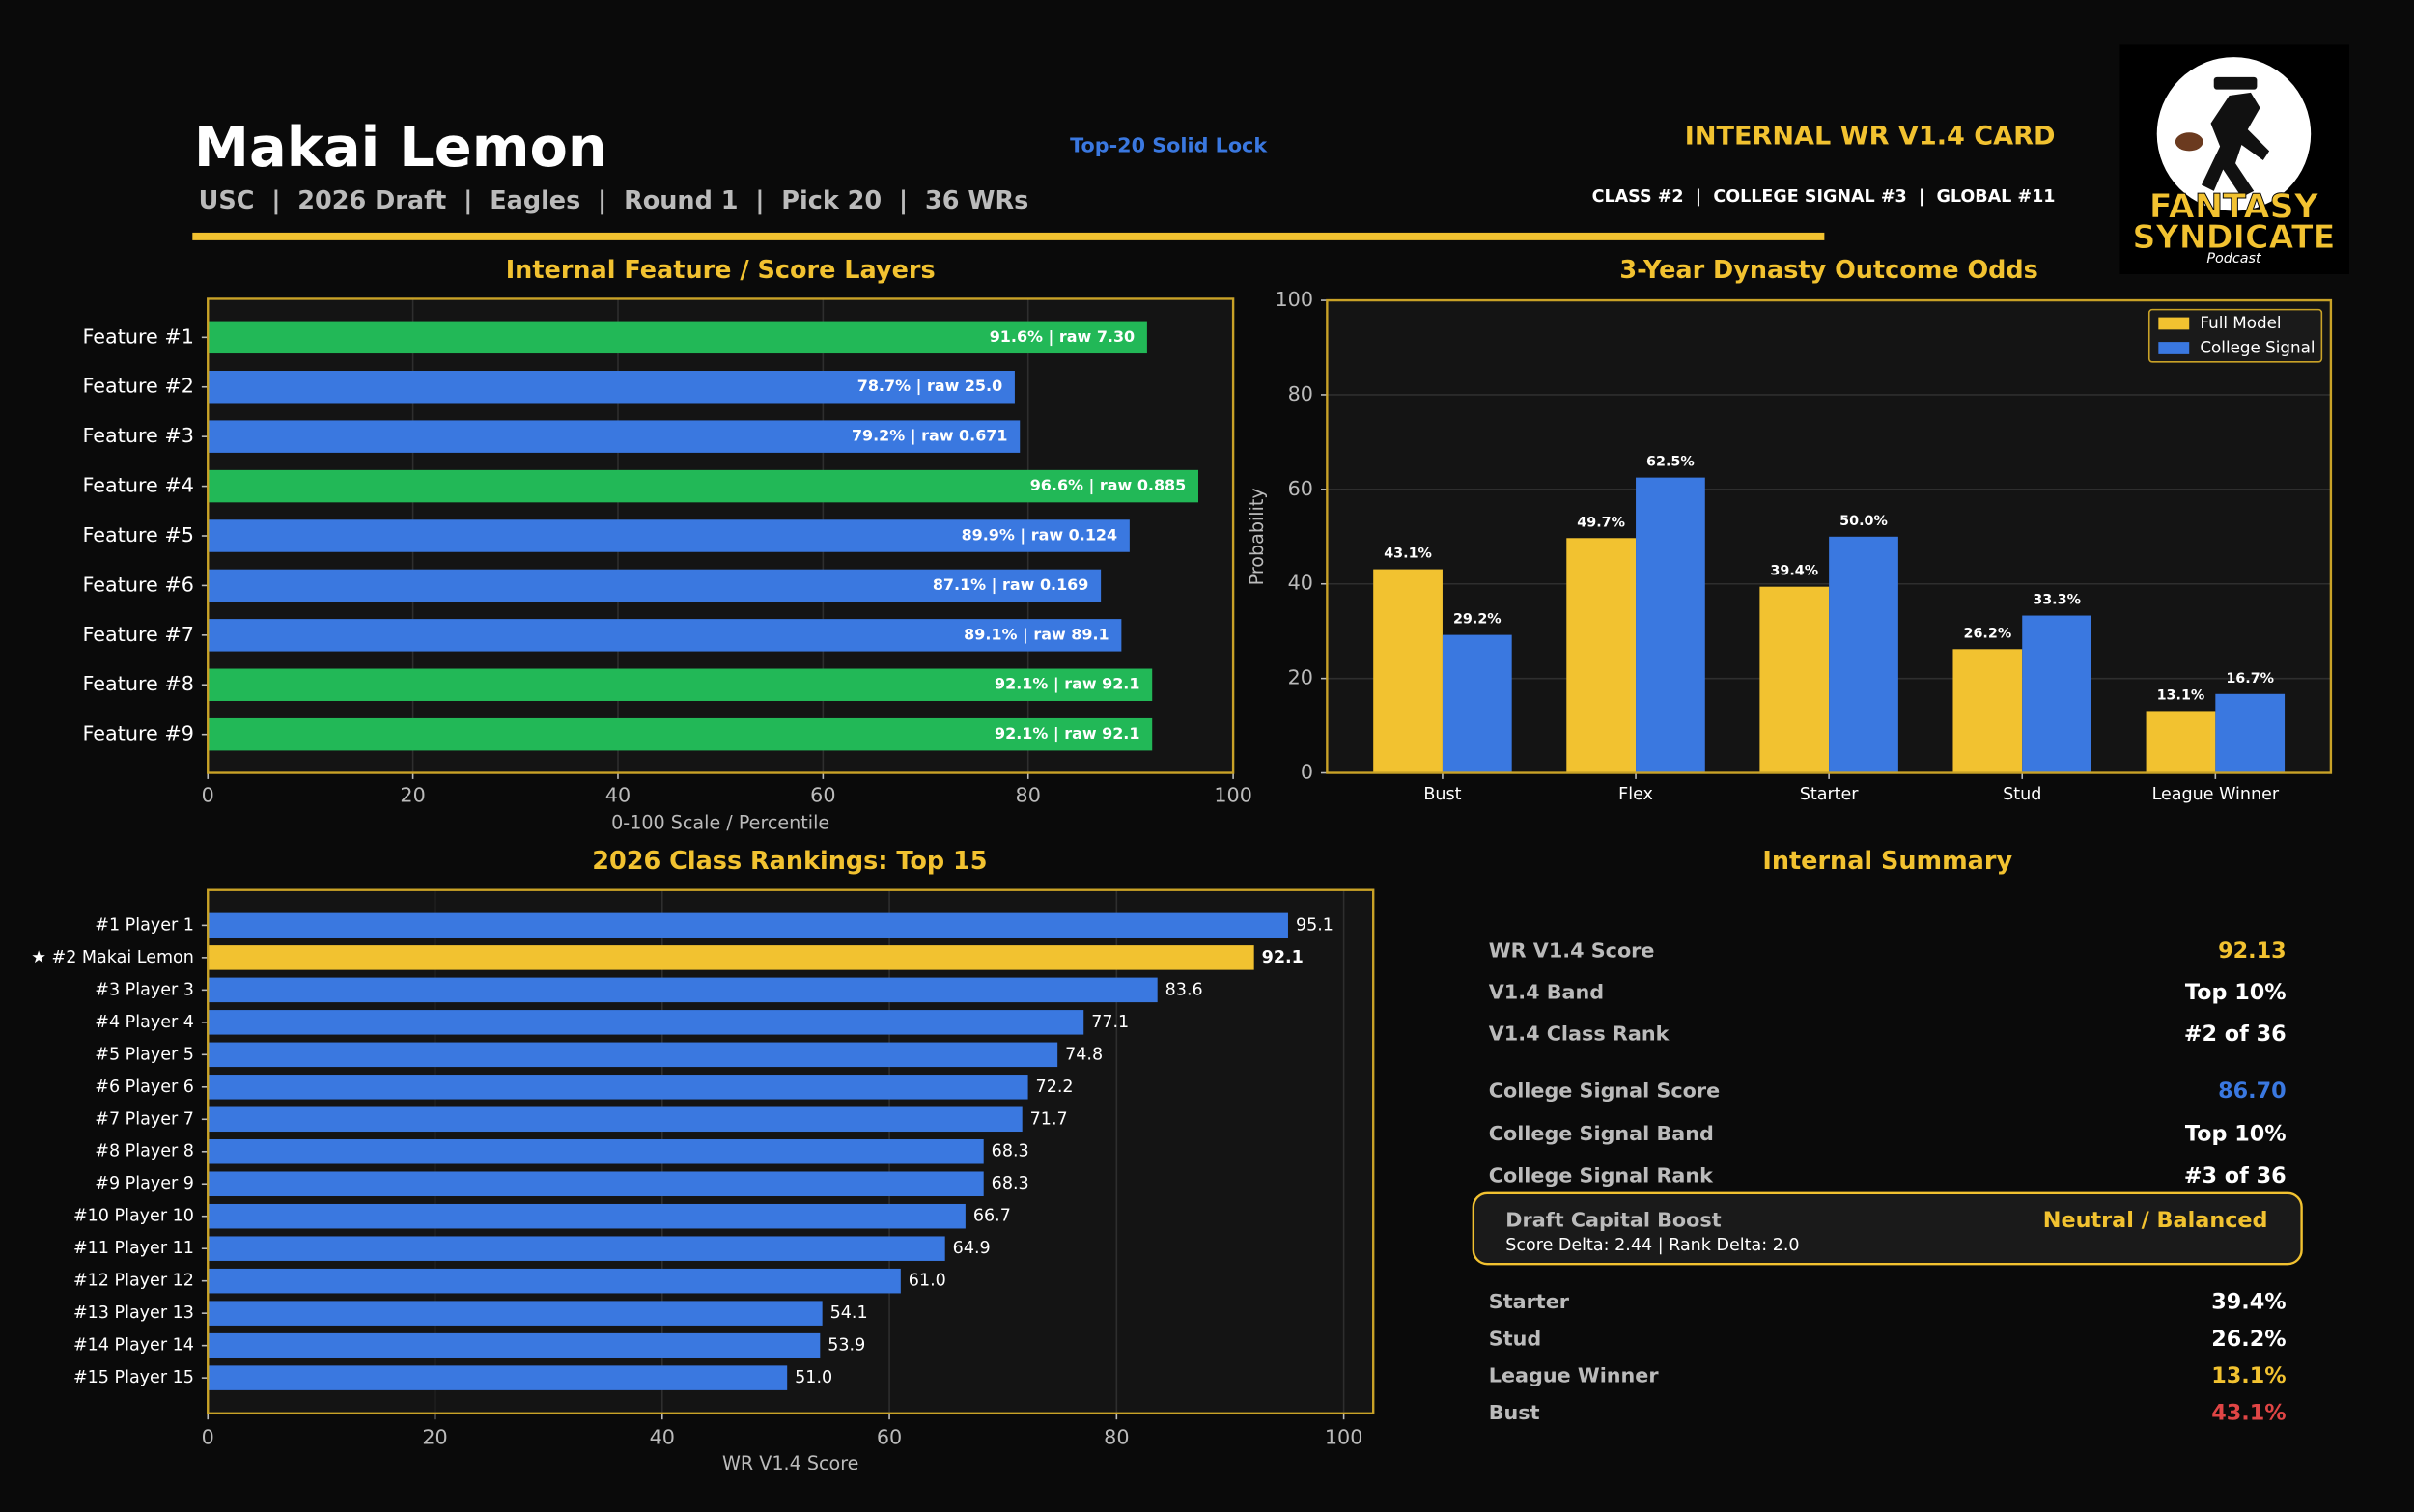 This screenshot has width=2414, height=1512. Describe the element at coordinates (2234, 259) in the screenshot. I see `logo-text: Podcast` at that location.